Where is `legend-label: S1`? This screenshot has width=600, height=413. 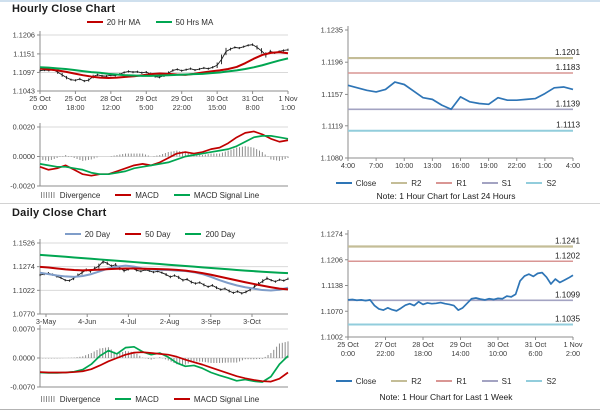
legend-label: S1 is located at coordinates (506, 183).